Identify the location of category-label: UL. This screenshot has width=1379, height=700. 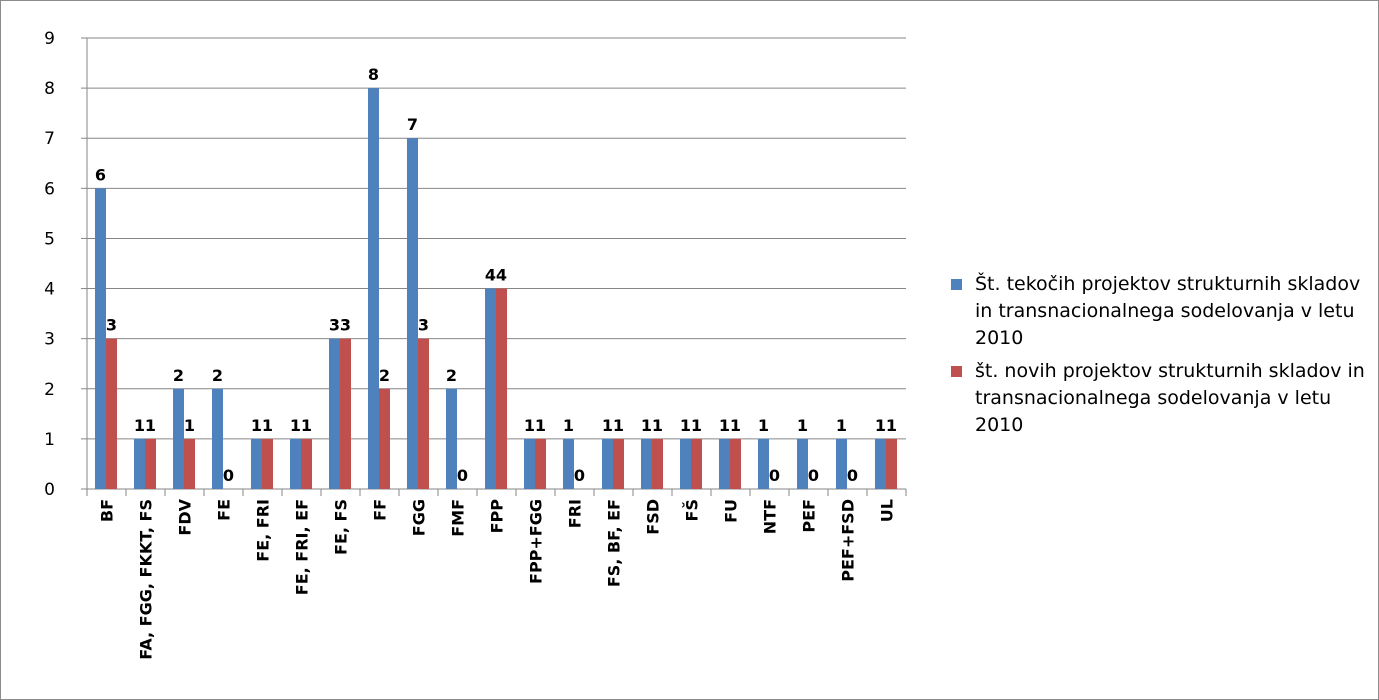
(887, 510).